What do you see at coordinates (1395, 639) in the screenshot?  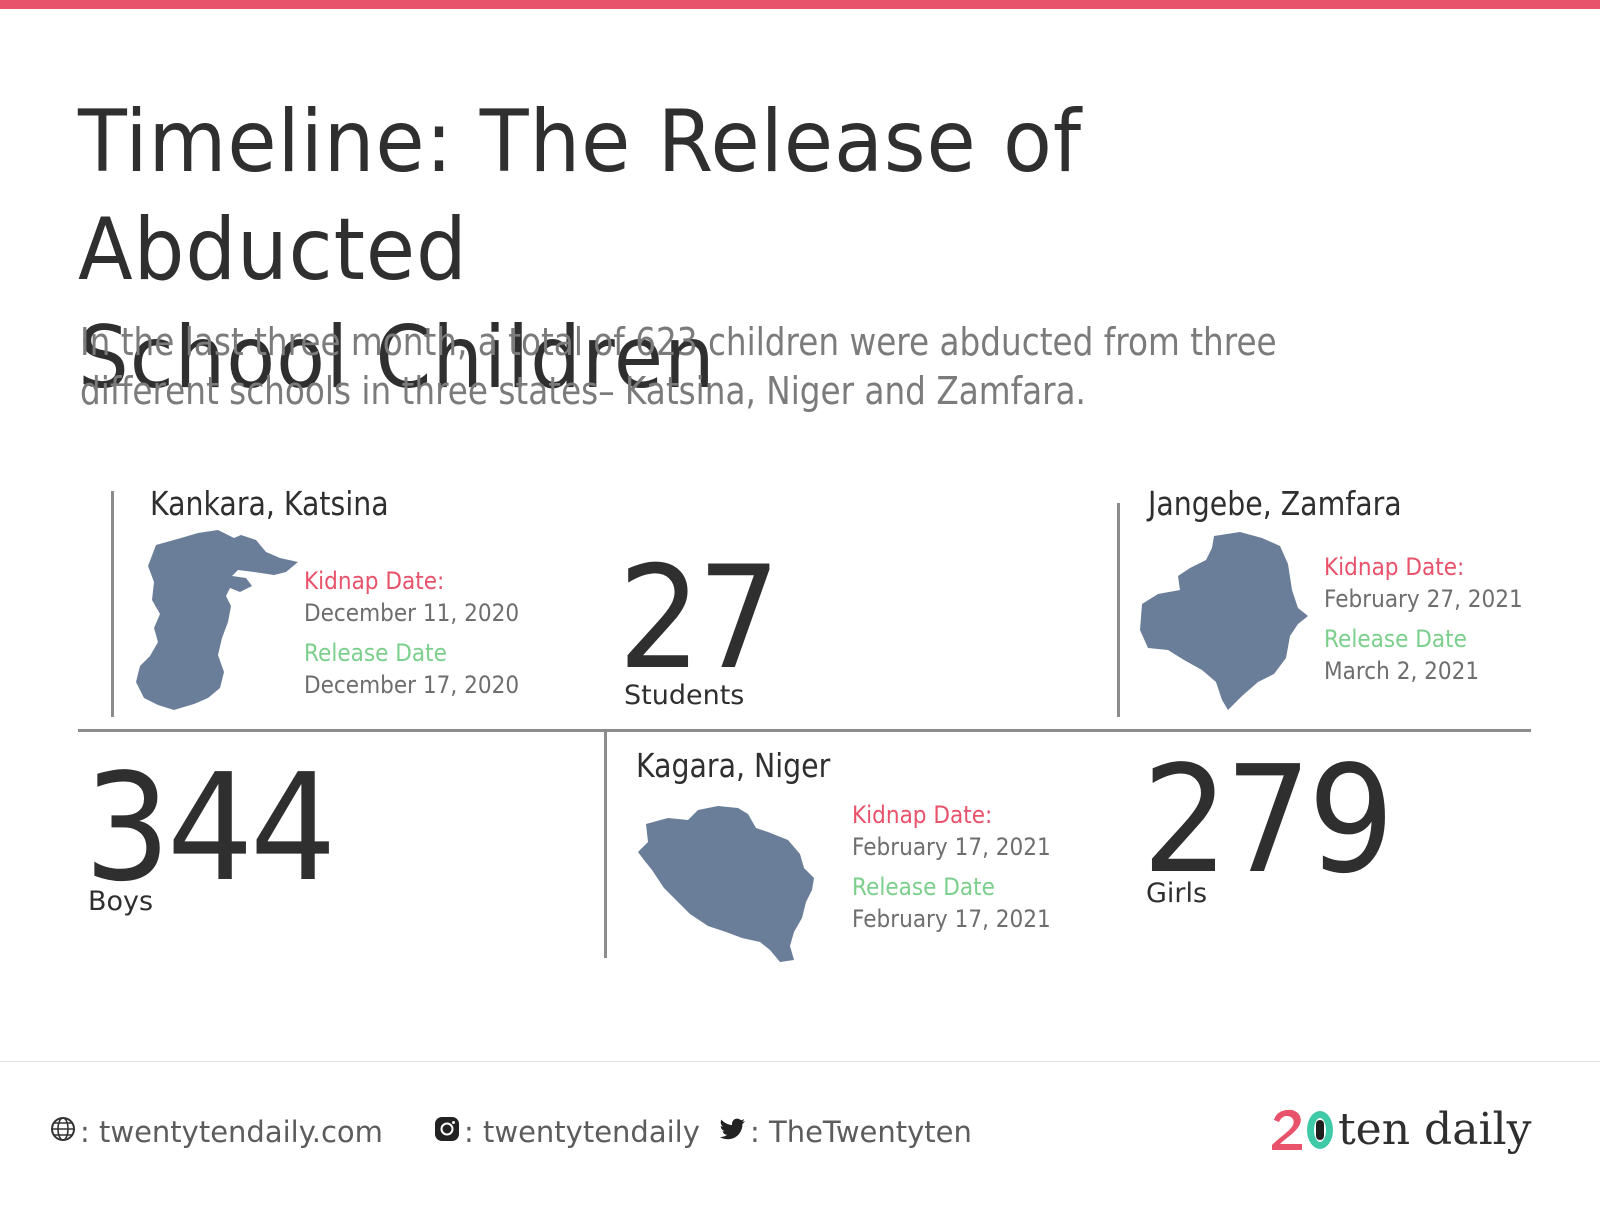 I see `zamfara-release-label: Release Date` at bounding box center [1395, 639].